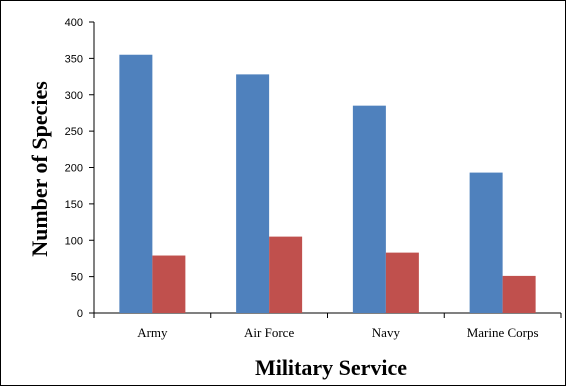 The width and height of the screenshot is (566, 387). What do you see at coordinates (269, 332) in the screenshot?
I see `x-tick-label: Air Force` at bounding box center [269, 332].